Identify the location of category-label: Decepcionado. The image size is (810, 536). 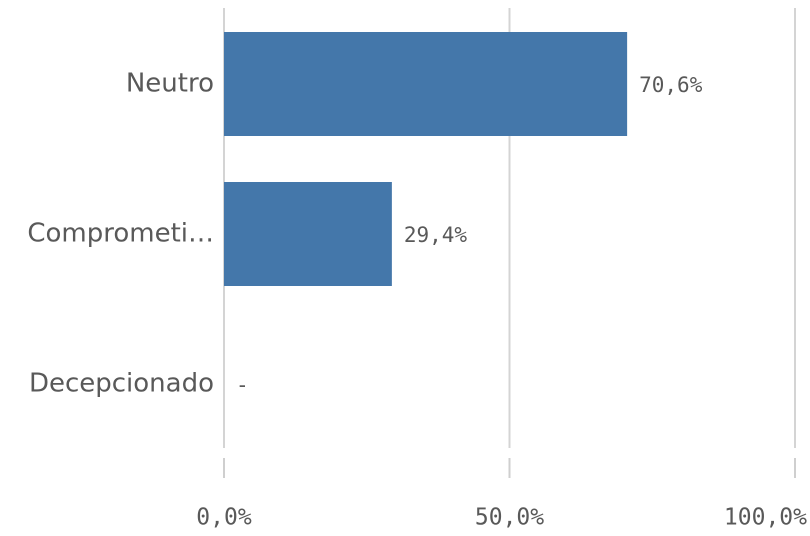
(121, 384).